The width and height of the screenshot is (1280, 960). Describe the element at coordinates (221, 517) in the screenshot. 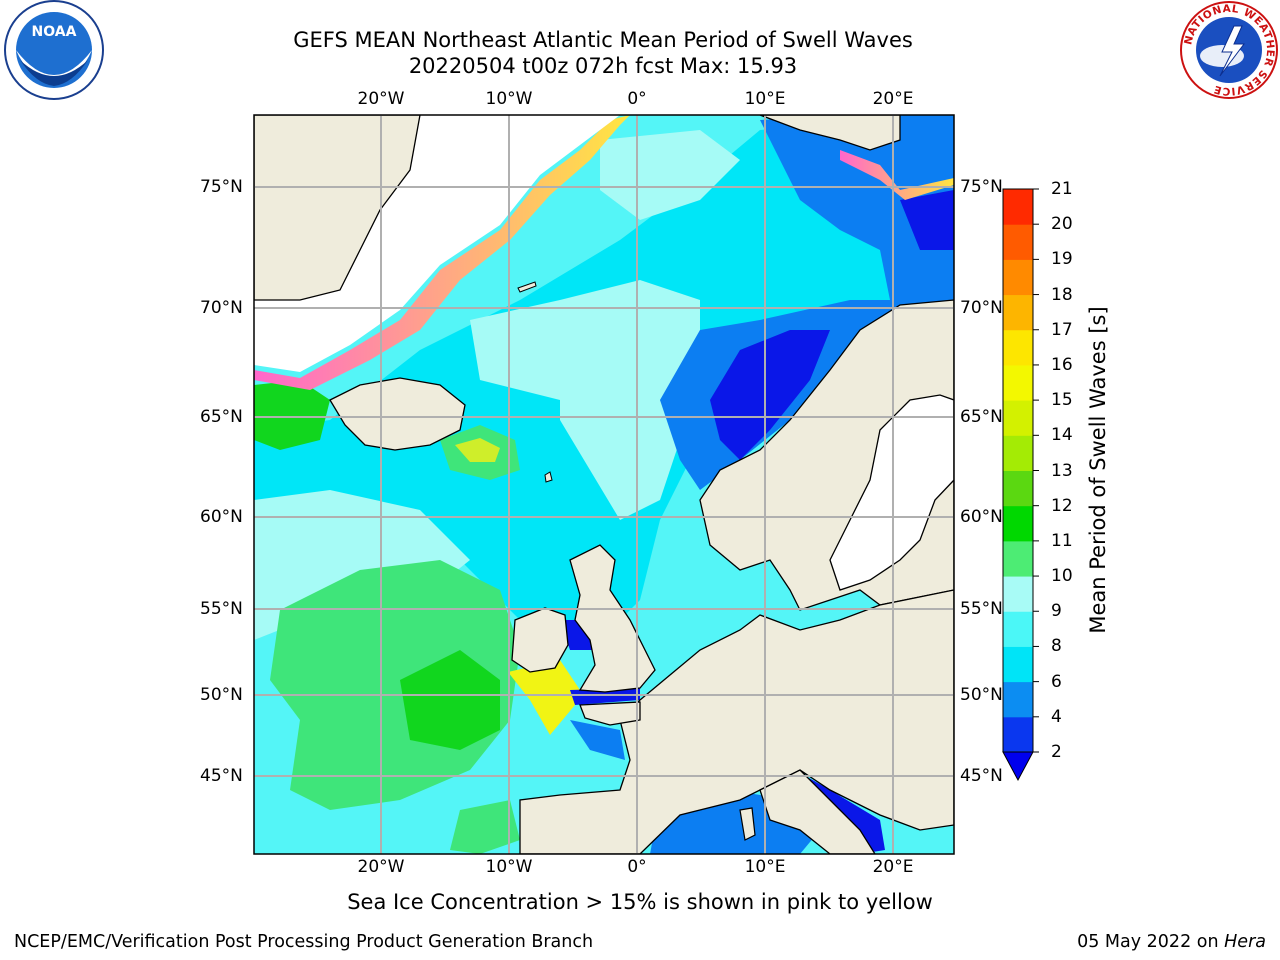

I see `lat-label-left: 60°N` at that location.